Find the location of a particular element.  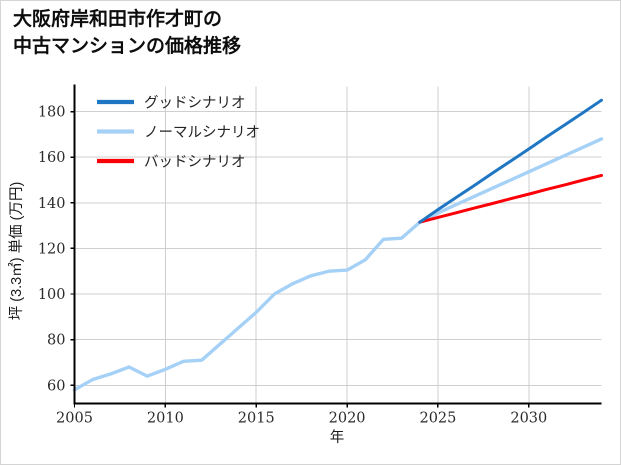

y-tick-label: 180 is located at coordinates (52, 113).